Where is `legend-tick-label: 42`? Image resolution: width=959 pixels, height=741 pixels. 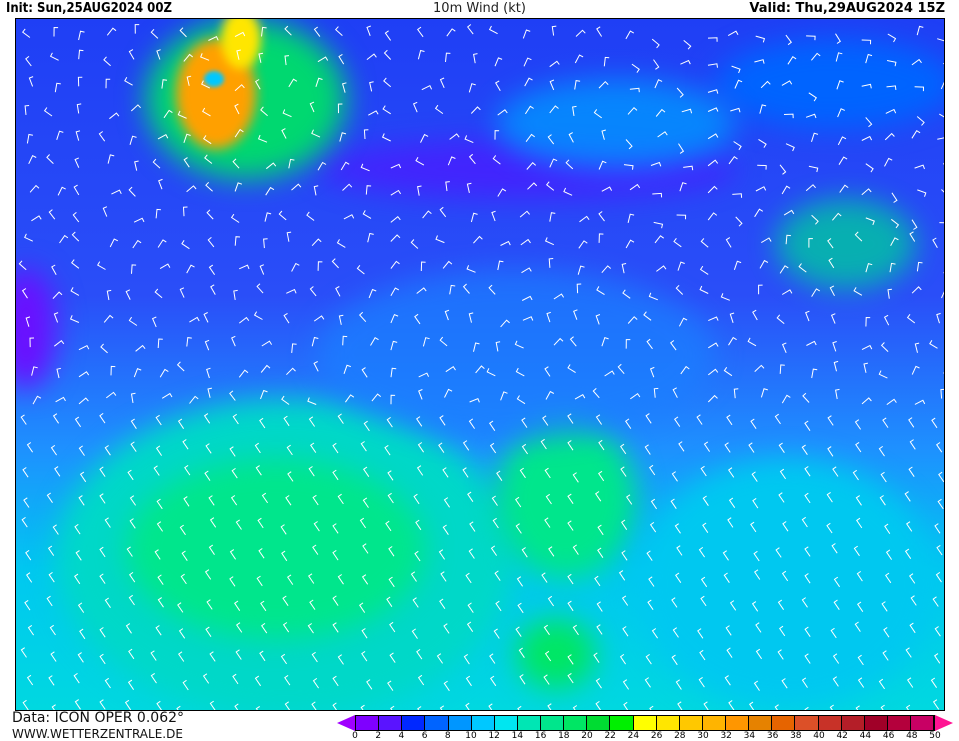 legend-tick-label: 42 is located at coordinates (842, 736).